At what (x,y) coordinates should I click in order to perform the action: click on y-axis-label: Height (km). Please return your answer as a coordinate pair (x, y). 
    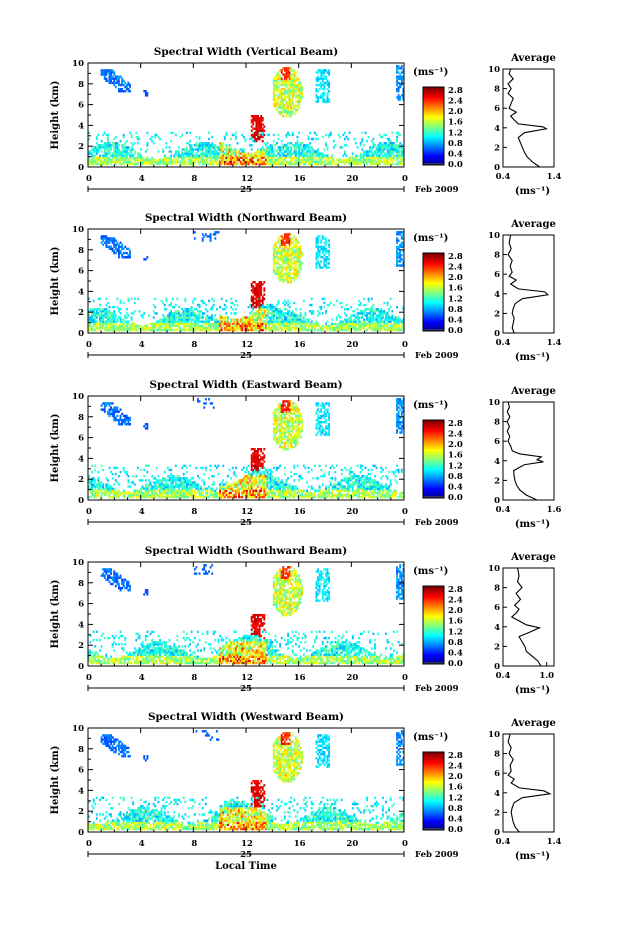
    Looking at the image, I should click on (55, 281).